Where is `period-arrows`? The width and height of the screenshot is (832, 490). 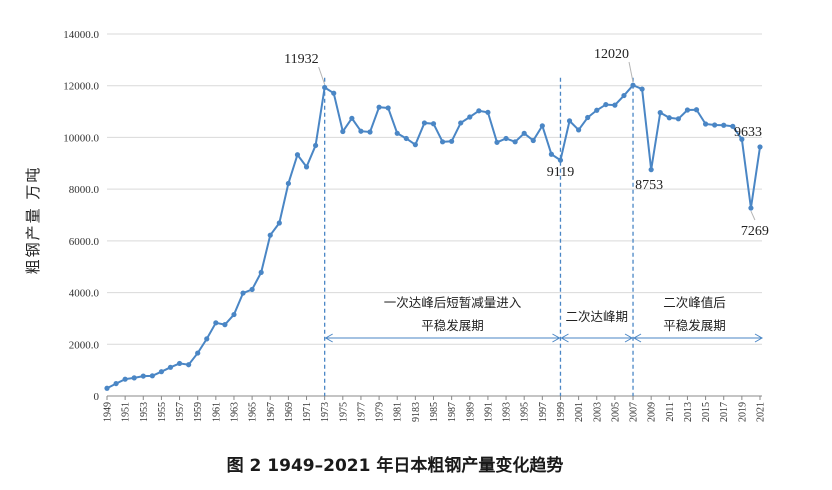 period-arrows is located at coordinates (544, 338).